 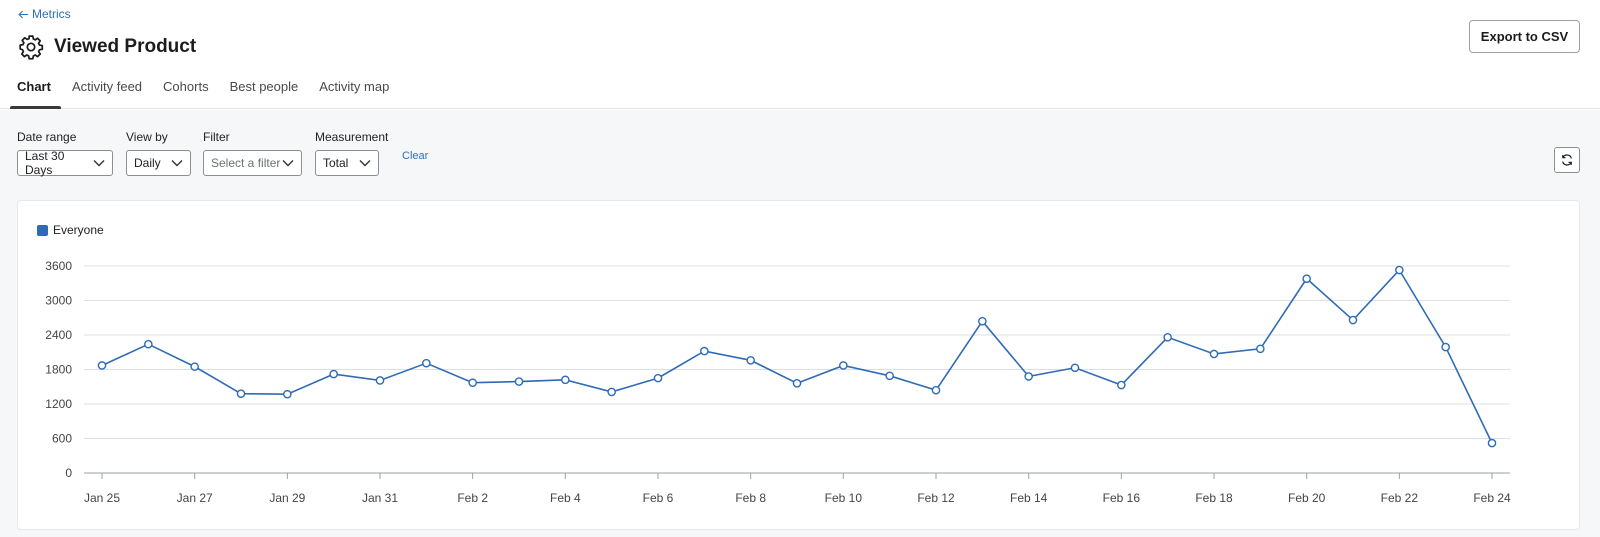 What do you see at coordinates (1492, 498) in the screenshot?
I see `x-tick-label: Feb 24` at bounding box center [1492, 498].